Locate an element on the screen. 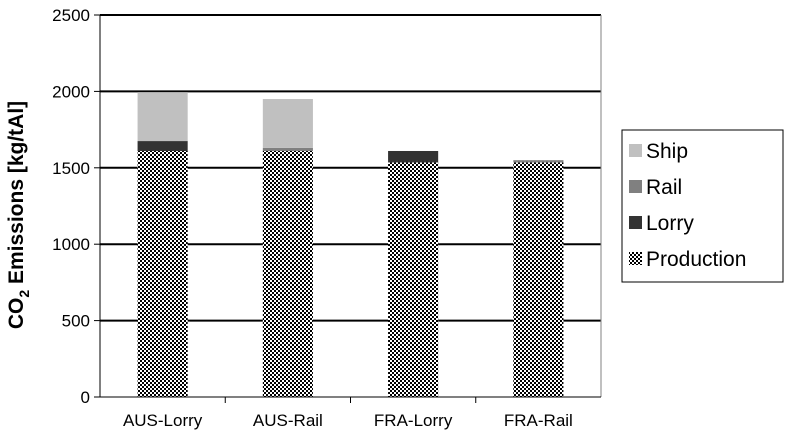  x-tick-label: FRA-Lorry is located at coordinates (413, 420).